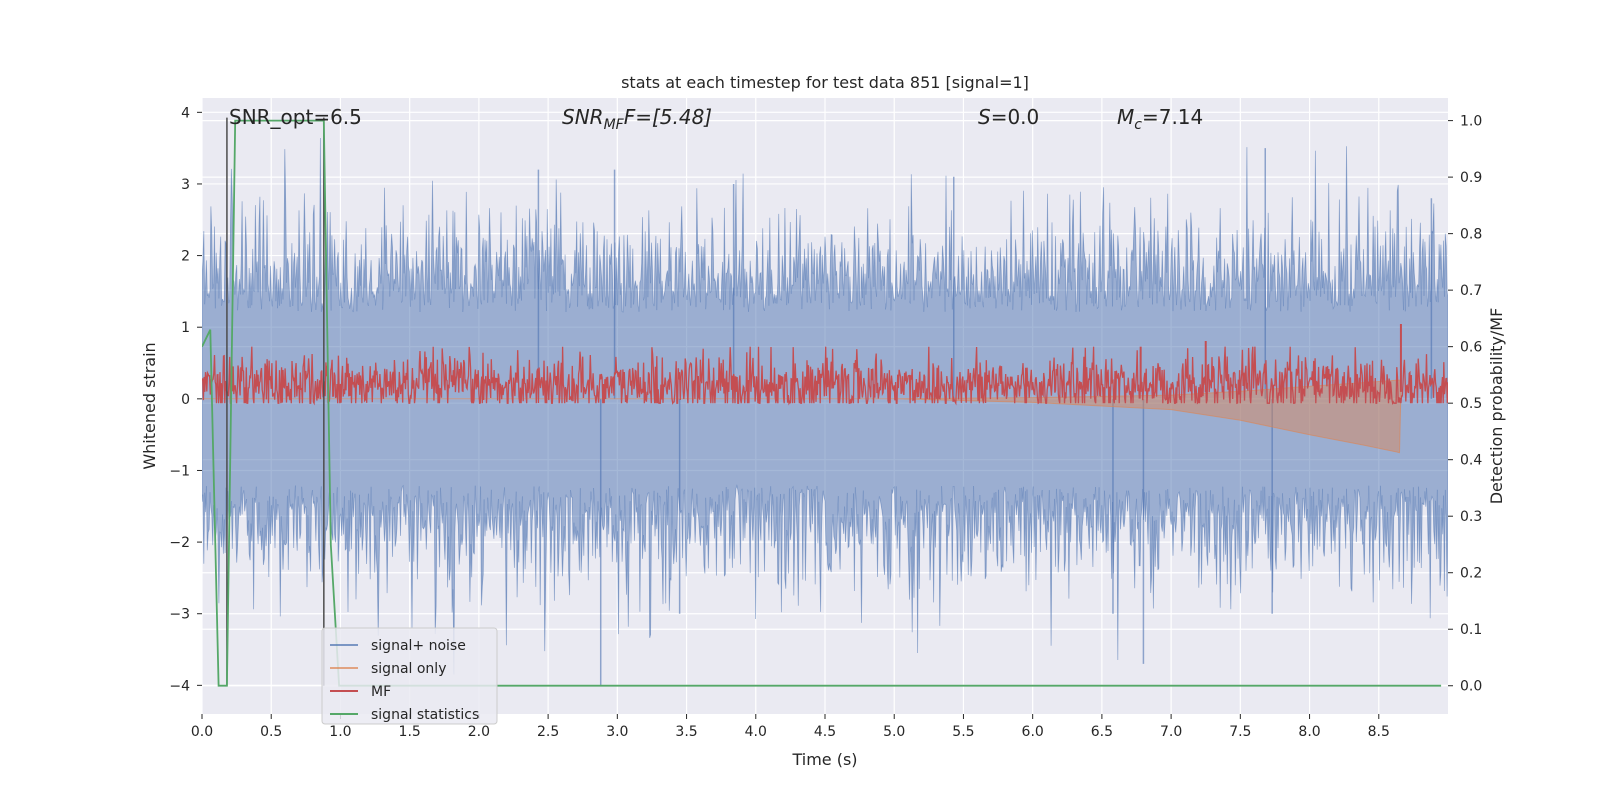 Image resolution: width=1600 pixels, height=800 pixels. Describe the element at coordinates (185, 113) in the screenshot. I see `y-tick-label: 4` at that location.